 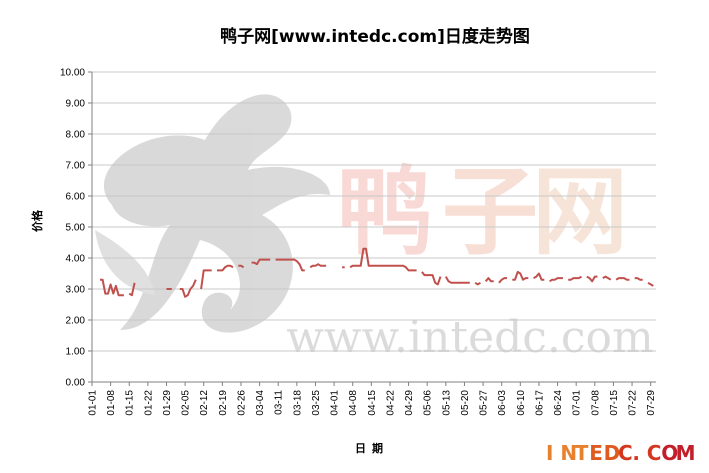 I want to click on watermark-char: 鸭, so click(x=385, y=211).